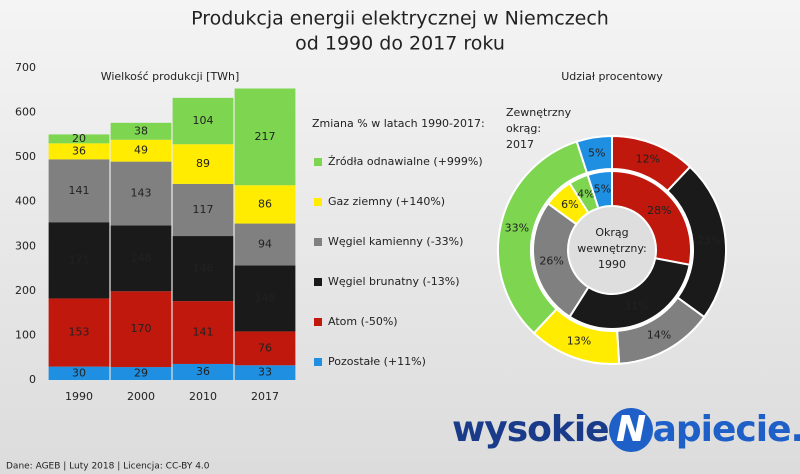 This screenshot has height=474, width=800. Describe the element at coordinates (612, 76) in the screenshot. I see `donut-title: Udział procentowy` at that location.